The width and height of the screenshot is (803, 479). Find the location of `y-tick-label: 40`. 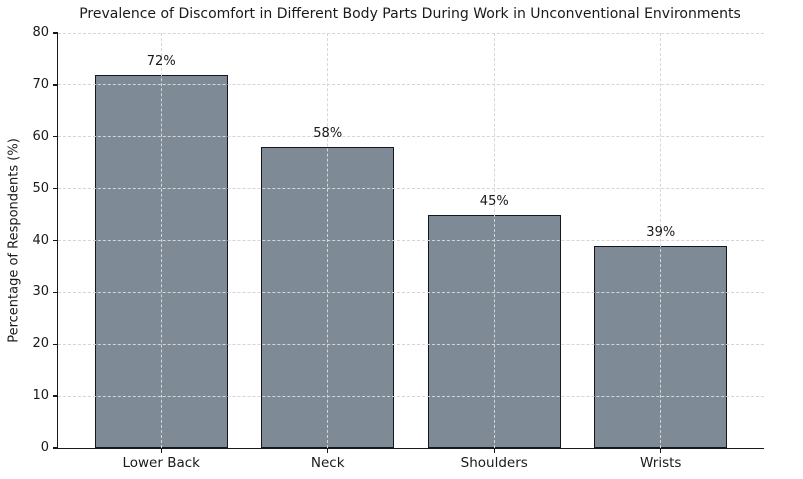

y-tick-label: 40 is located at coordinates (40, 240).